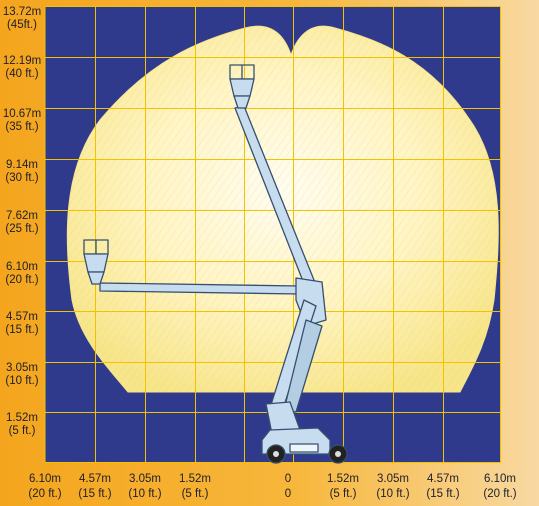  Describe the element at coordinates (303, 366) in the screenshot. I see `lower-boom-inner` at that location.